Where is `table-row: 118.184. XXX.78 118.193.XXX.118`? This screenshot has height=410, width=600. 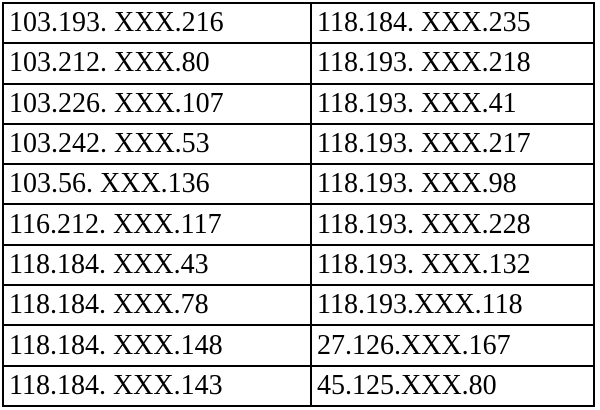
table-row: 118.184. XXX.78 118.193.XXX.118 is located at coordinates (298, 305).